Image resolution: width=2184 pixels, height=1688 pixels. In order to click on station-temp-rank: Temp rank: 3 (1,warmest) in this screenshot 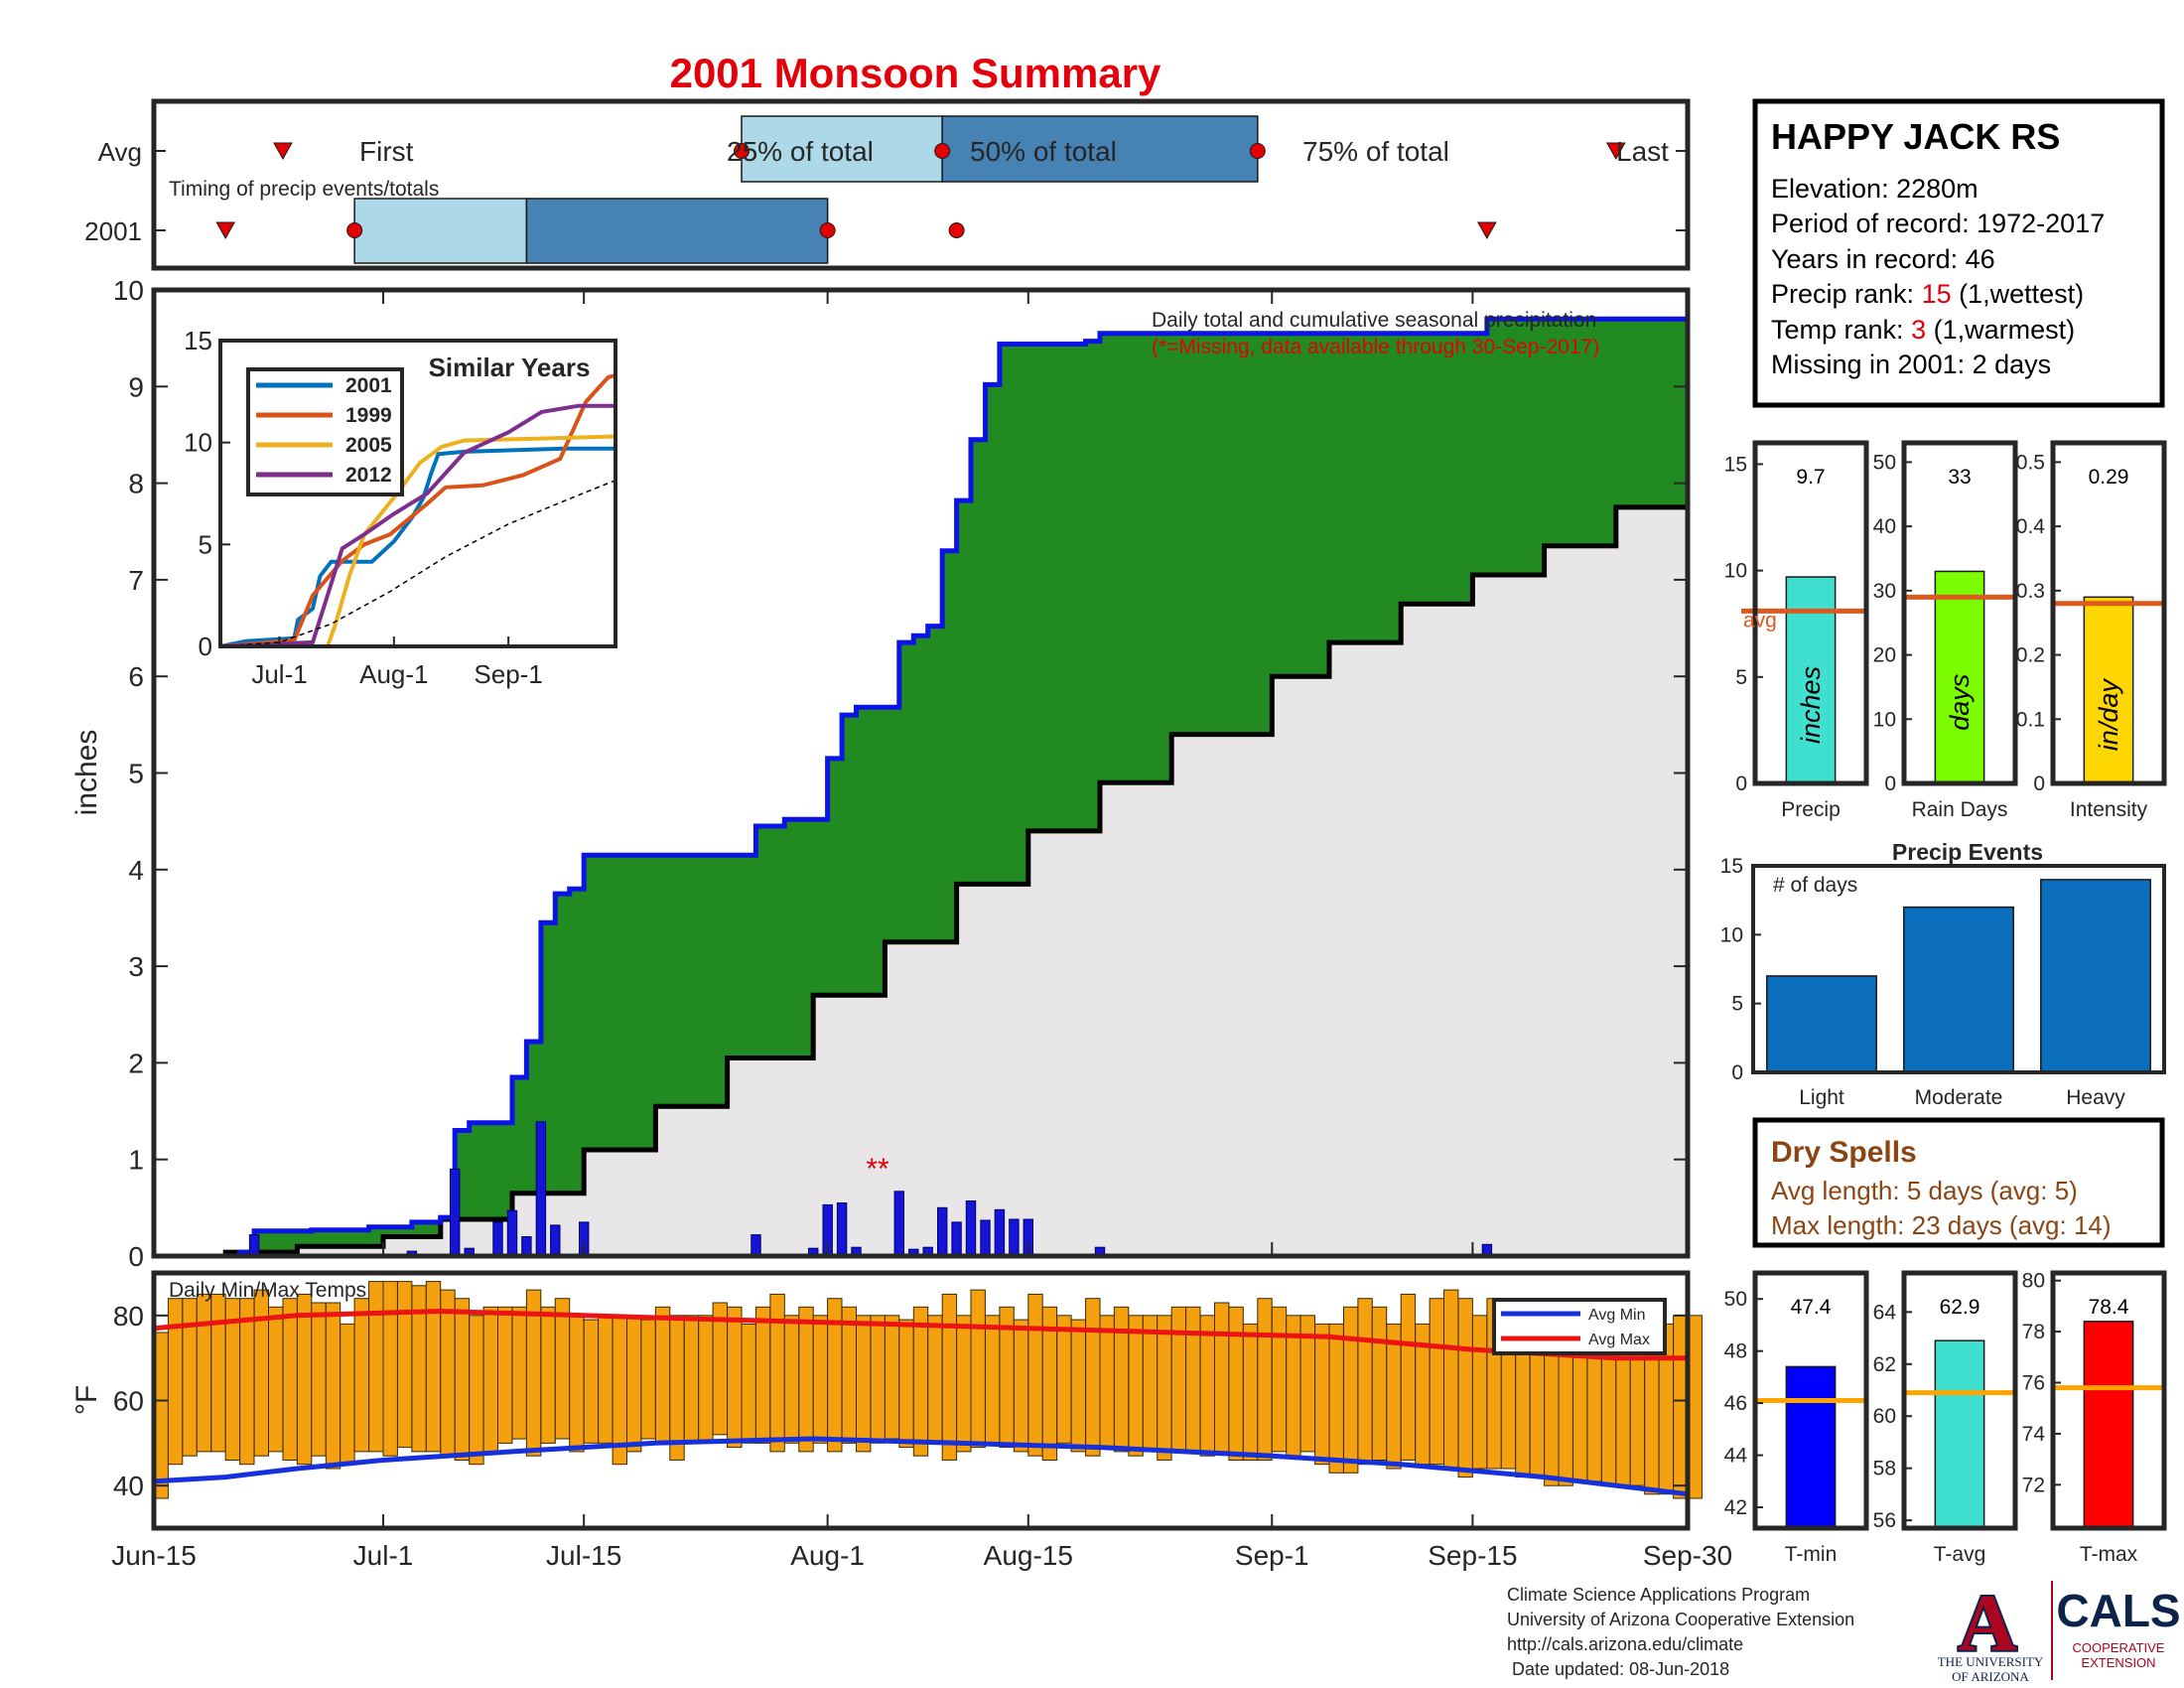, I will do `click(1923, 330)`.